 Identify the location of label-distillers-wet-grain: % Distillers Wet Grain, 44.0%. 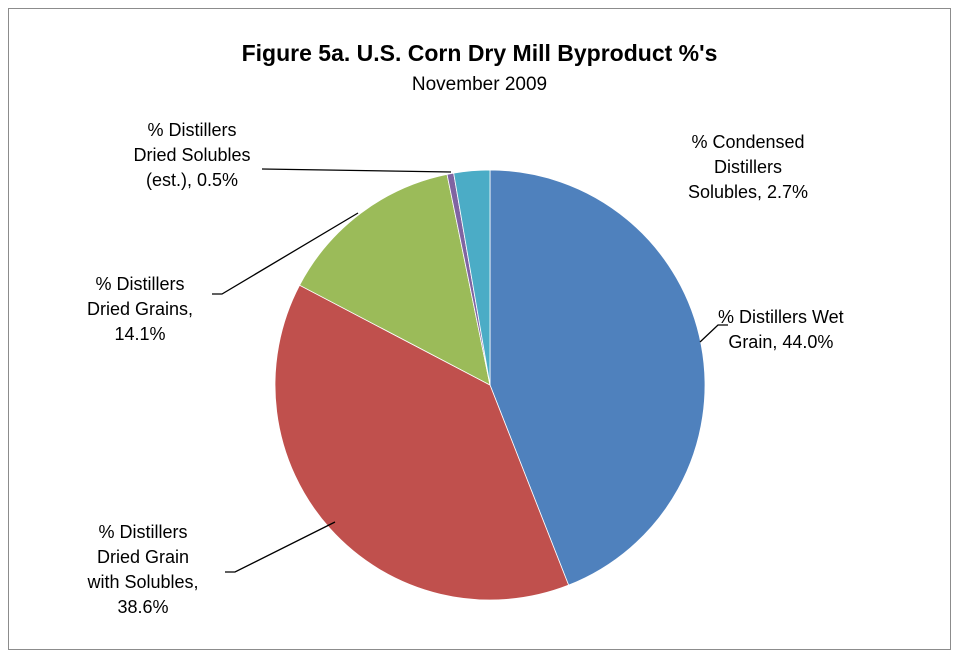
(781, 329).